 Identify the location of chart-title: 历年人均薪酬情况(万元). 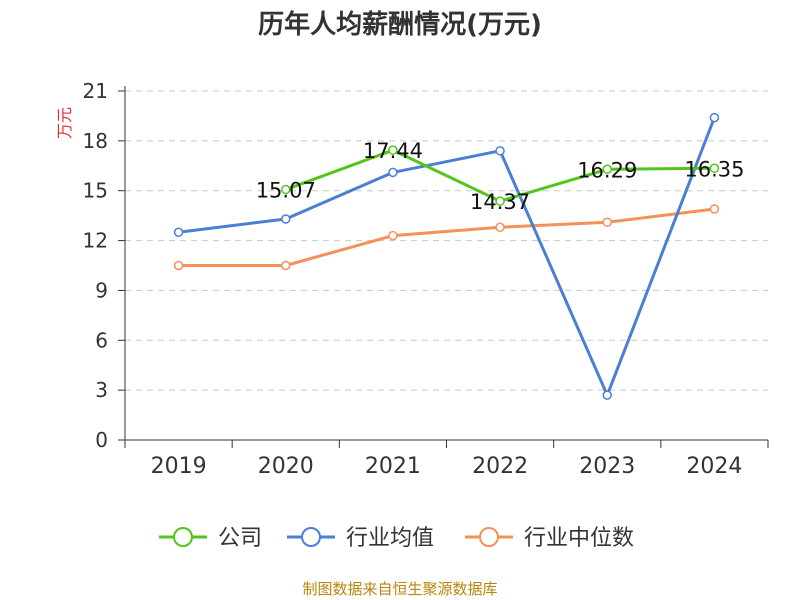
(400, 24).